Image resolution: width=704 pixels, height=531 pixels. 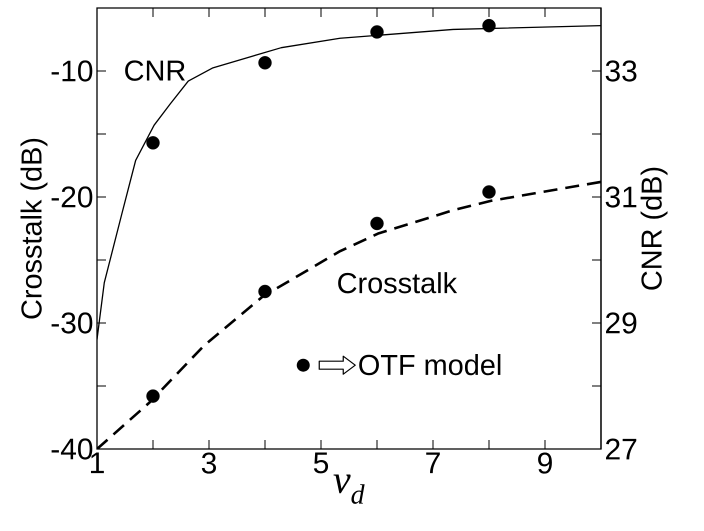 I want to click on y-tick-label: -40, so click(x=72, y=449).